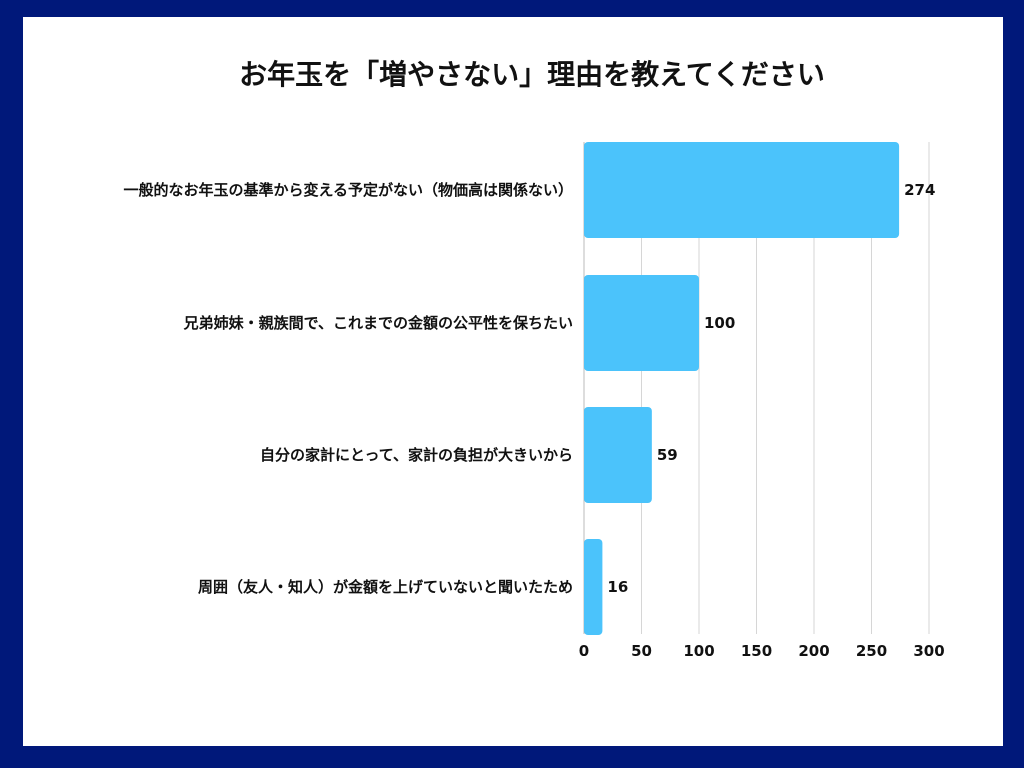 This screenshot has width=1024, height=768. What do you see at coordinates (871, 651) in the screenshot?
I see `x-tick-label: 250` at bounding box center [871, 651].